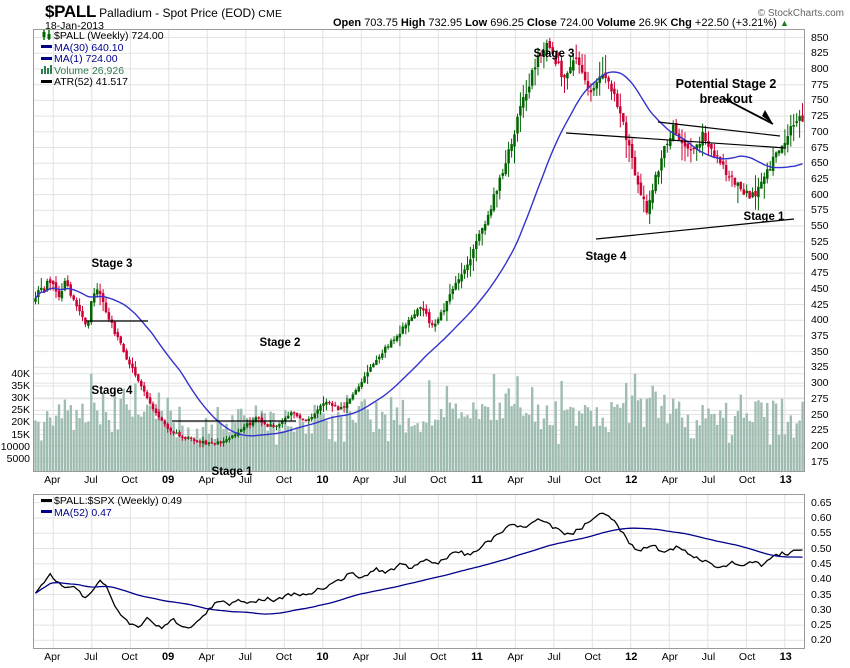  What do you see at coordinates (46, 35) in the screenshot?
I see `candlestick-icon` at bounding box center [46, 35].